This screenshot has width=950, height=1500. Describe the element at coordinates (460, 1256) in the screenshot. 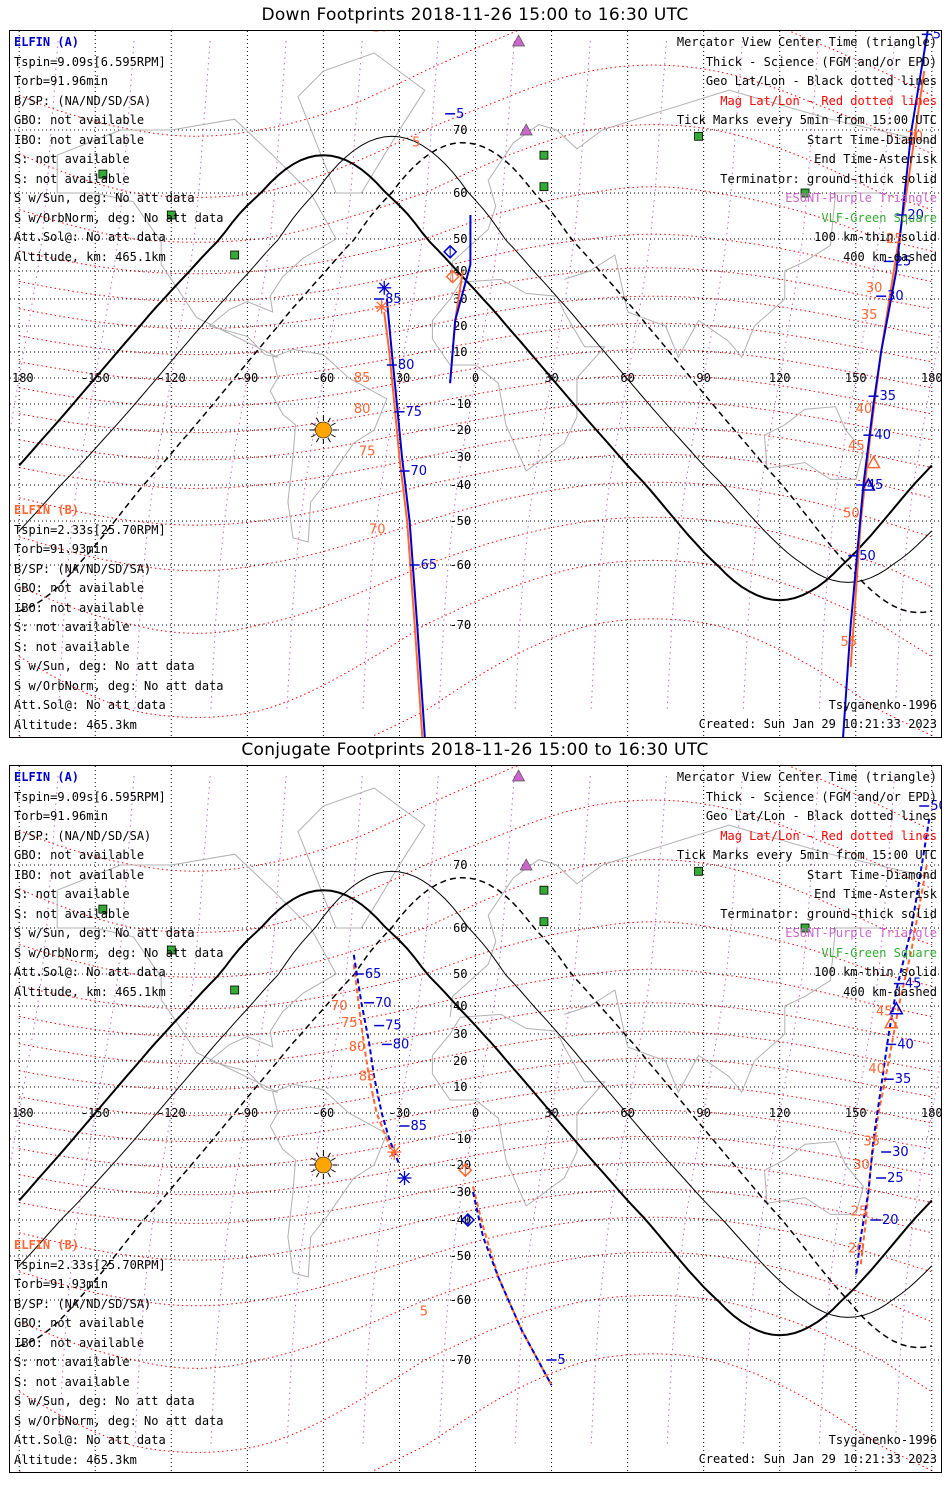

I see `lat-tick-label: -50` at that location.